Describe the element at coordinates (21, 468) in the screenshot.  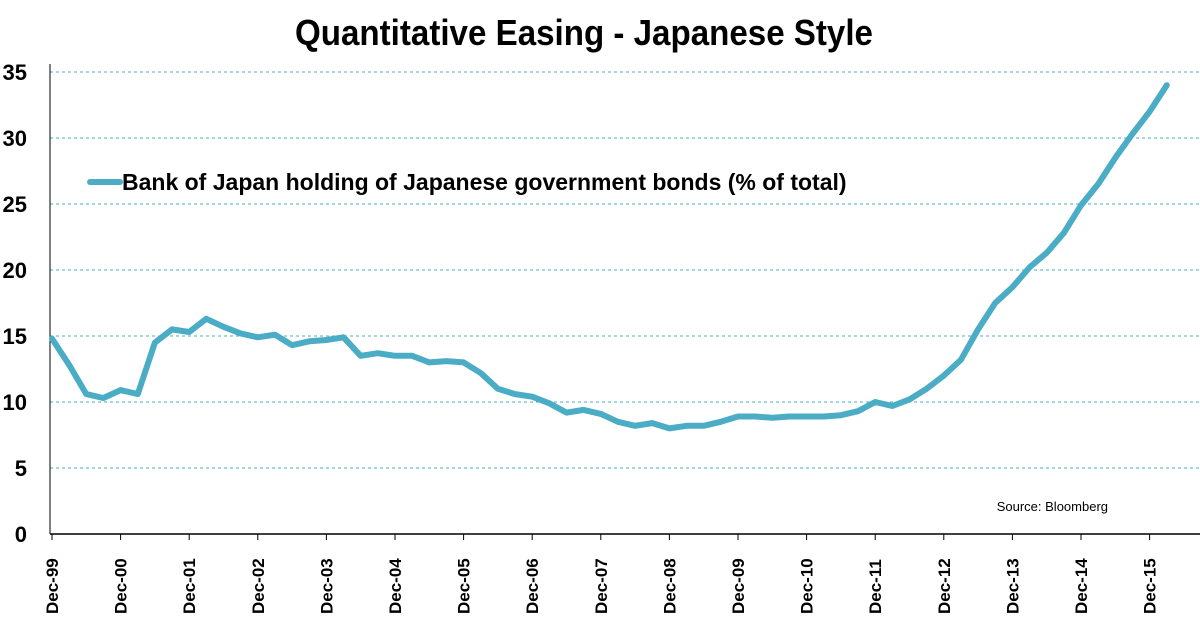
I see `y-tick-label: 5` at that location.